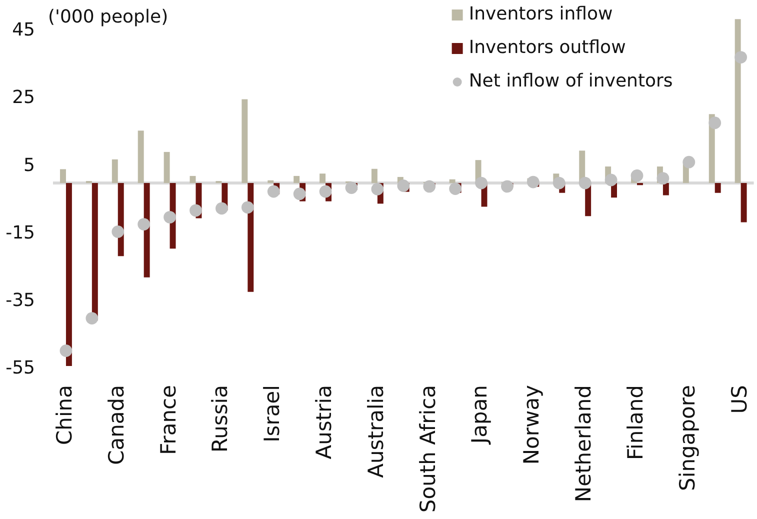 The width and height of the screenshot is (757, 519). Describe the element at coordinates (428, 449) in the screenshot. I see `x-tick-label: South Africa` at that location.